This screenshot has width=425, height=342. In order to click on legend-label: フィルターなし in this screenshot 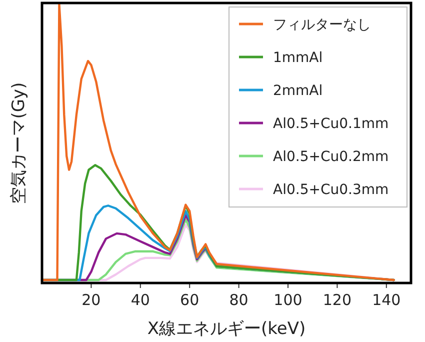, I will do `click(322, 25)`.